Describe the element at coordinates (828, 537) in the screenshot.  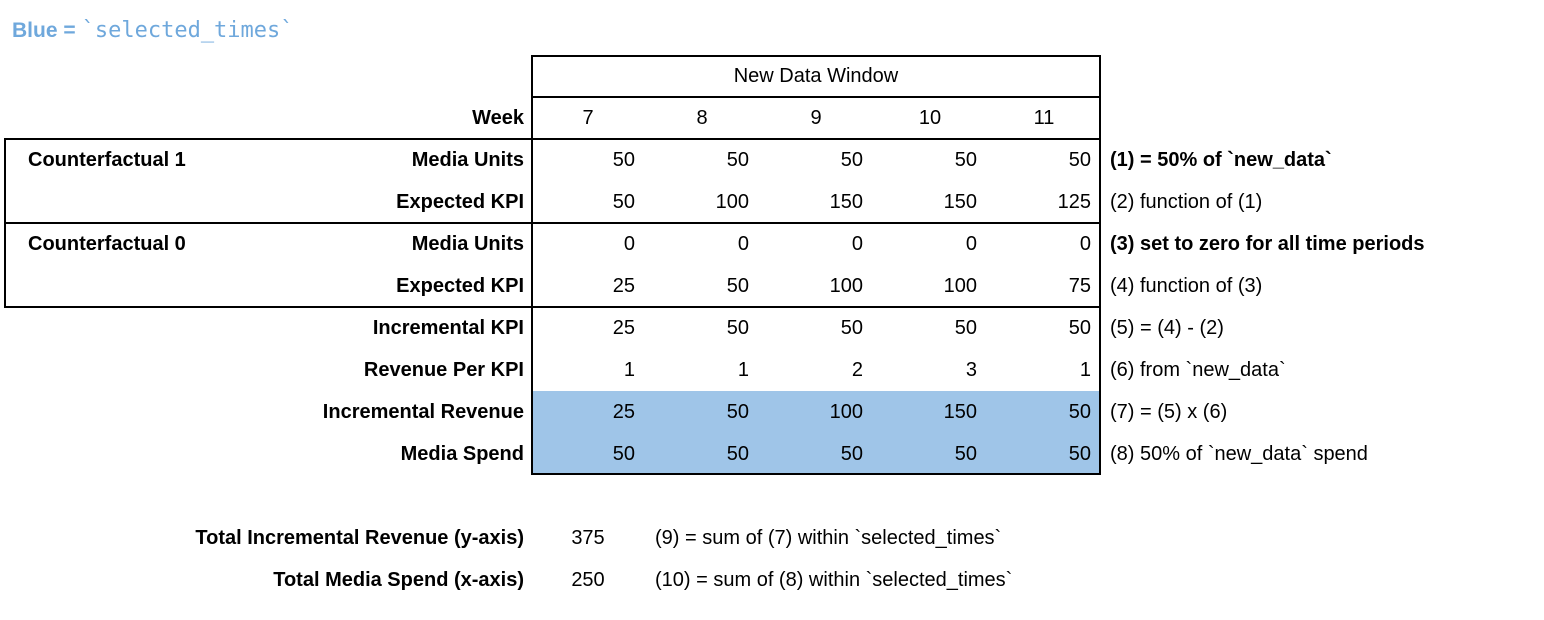
I see `summary-note: (9) = sum of (7) within `selected_times`` at that location.